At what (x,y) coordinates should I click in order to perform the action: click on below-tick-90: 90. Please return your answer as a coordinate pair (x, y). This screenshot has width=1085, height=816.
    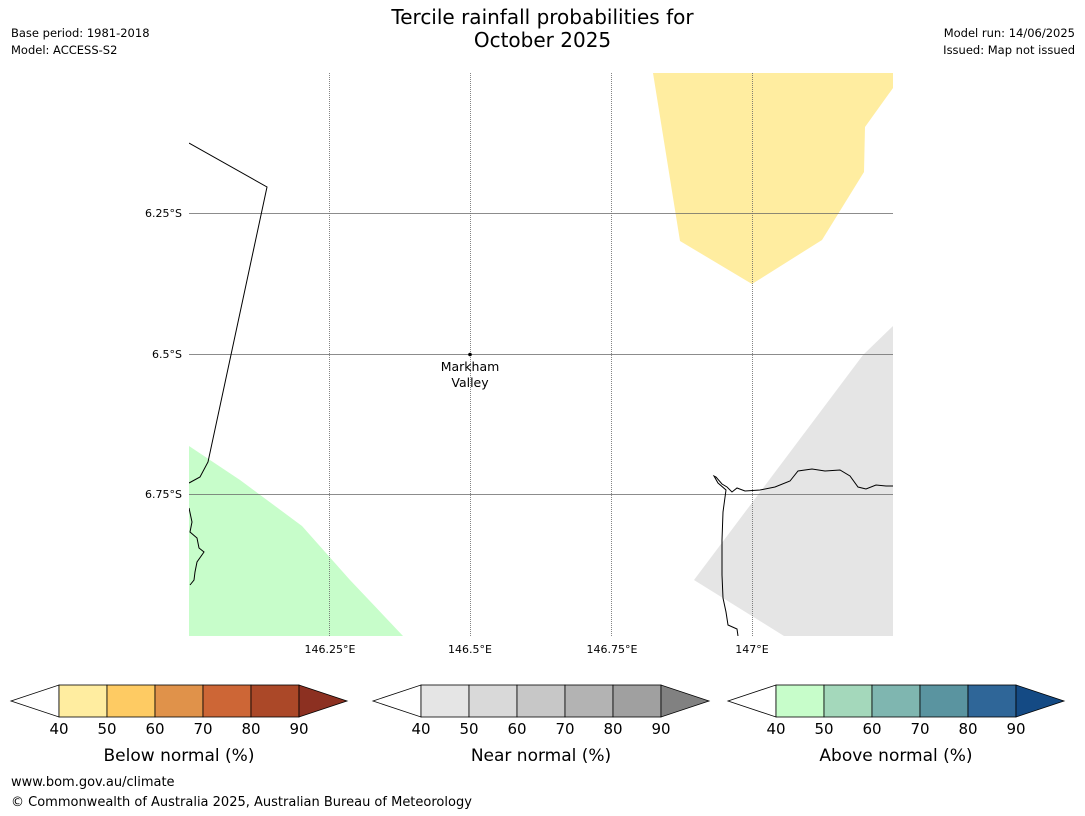
    Looking at the image, I should click on (298, 729).